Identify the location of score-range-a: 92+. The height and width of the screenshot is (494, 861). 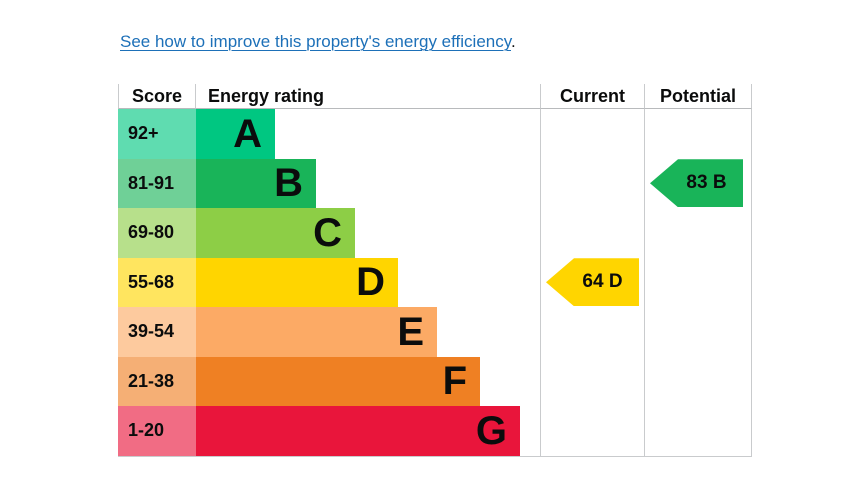
(157, 134).